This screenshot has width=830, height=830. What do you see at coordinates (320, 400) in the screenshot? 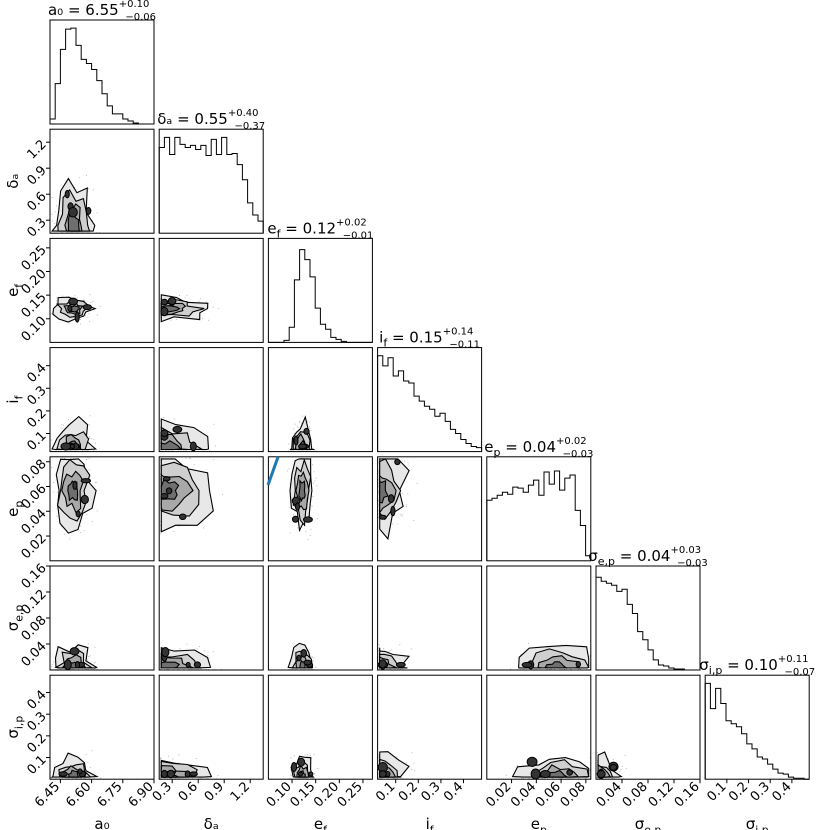
I see `panel-e_f-i_f` at bounding box center [320, 400].